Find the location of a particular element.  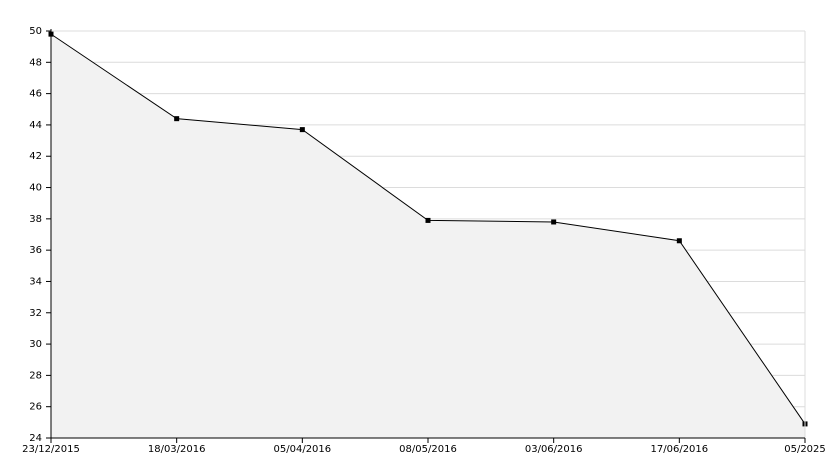

y-tick-label: 30 is located at coordinates (35, 344).